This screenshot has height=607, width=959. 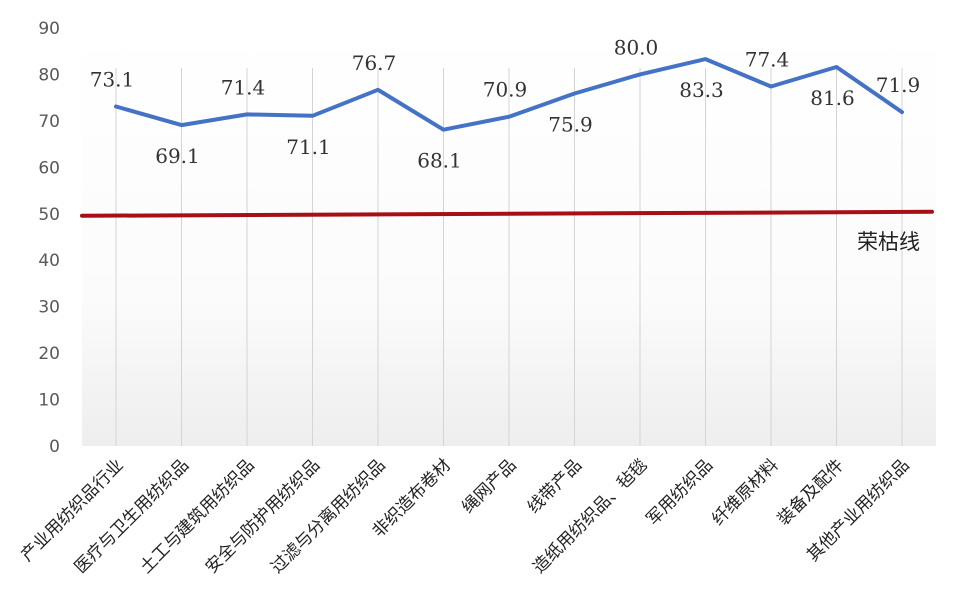 What do you see at coordinates (49, 215) in the screenshot?
I see `y-tick-label: 50` at bounding box center [49, 215].